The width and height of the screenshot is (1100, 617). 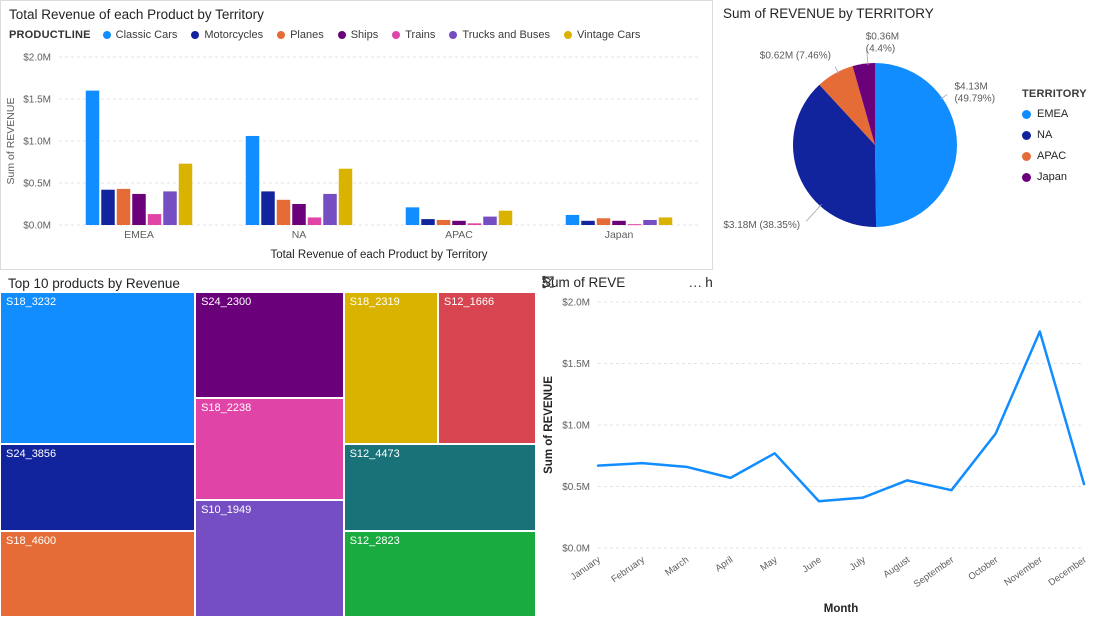 I want to click on legend-item-motorcycles: Motorcycles, so click(x=227, y=35).